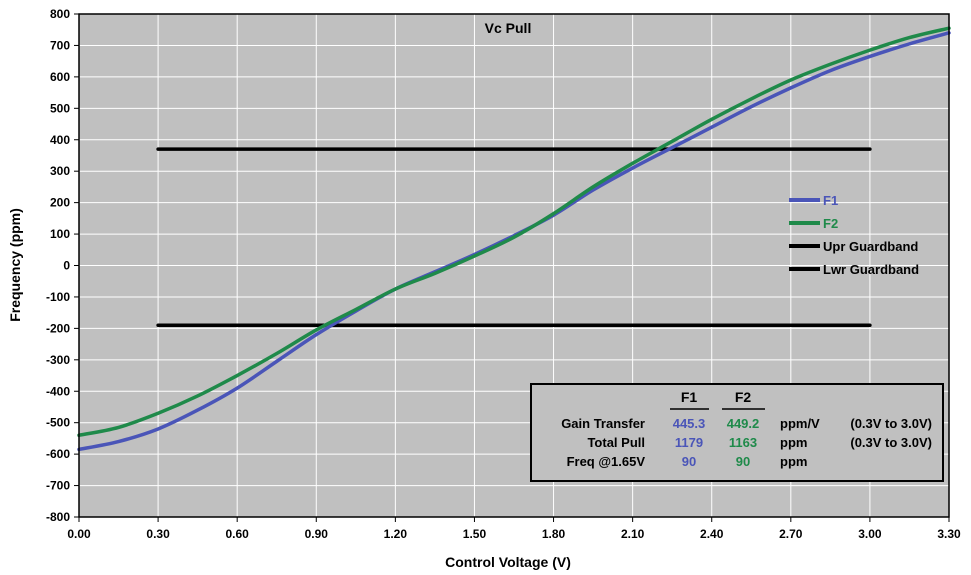 Image resolution: width=971 pixels, height=575 pixels. What do you see at coordinates (743, 461) in the screenshot?
I see `stats-row-f2: 90` at bounding box center [743, 461].